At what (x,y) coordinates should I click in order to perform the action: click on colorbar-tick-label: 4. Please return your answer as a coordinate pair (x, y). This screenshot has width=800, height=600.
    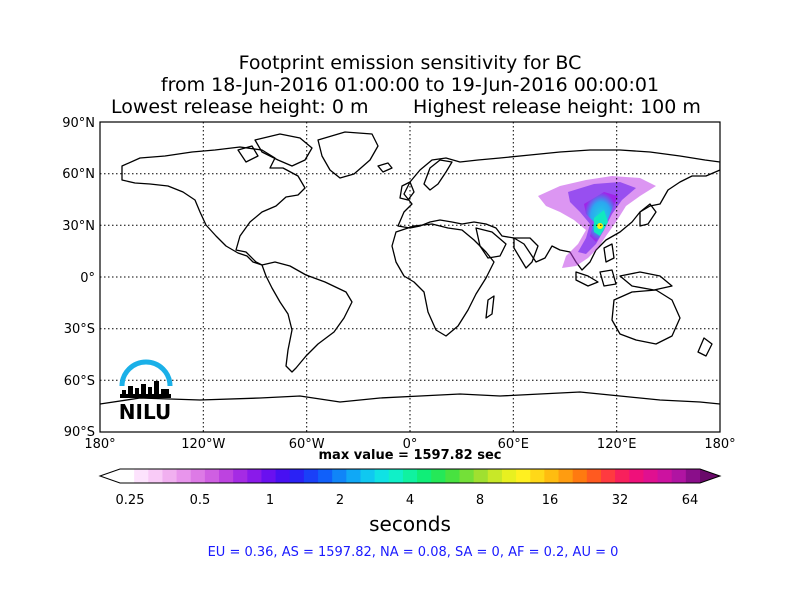
    Looking at the image, I should click on (410, 500).